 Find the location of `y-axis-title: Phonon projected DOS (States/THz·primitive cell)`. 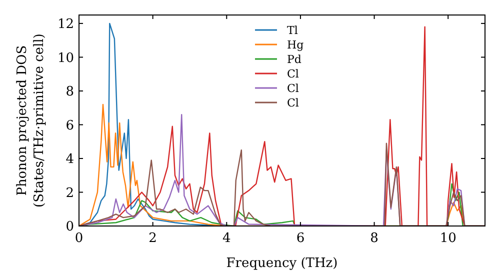

y-axis-title: Phonon projected DOS (States/THz·primitive cell) is located at coordinates (31, 120).